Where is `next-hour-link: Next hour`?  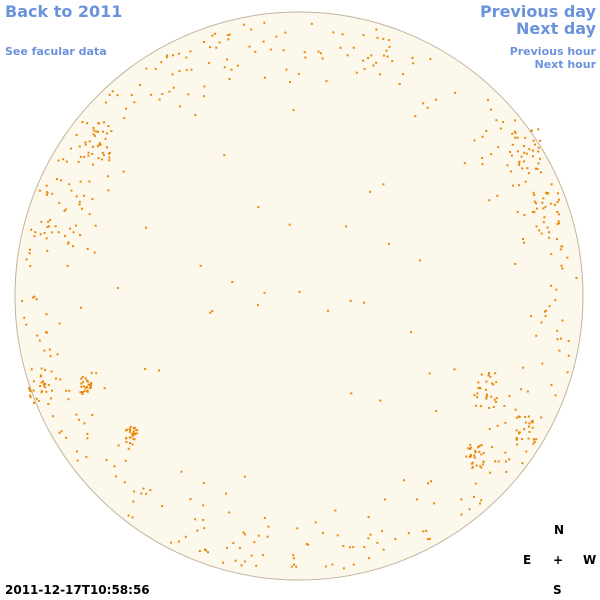 next-hour-link: Next hour is located at coordinates (565, 64).